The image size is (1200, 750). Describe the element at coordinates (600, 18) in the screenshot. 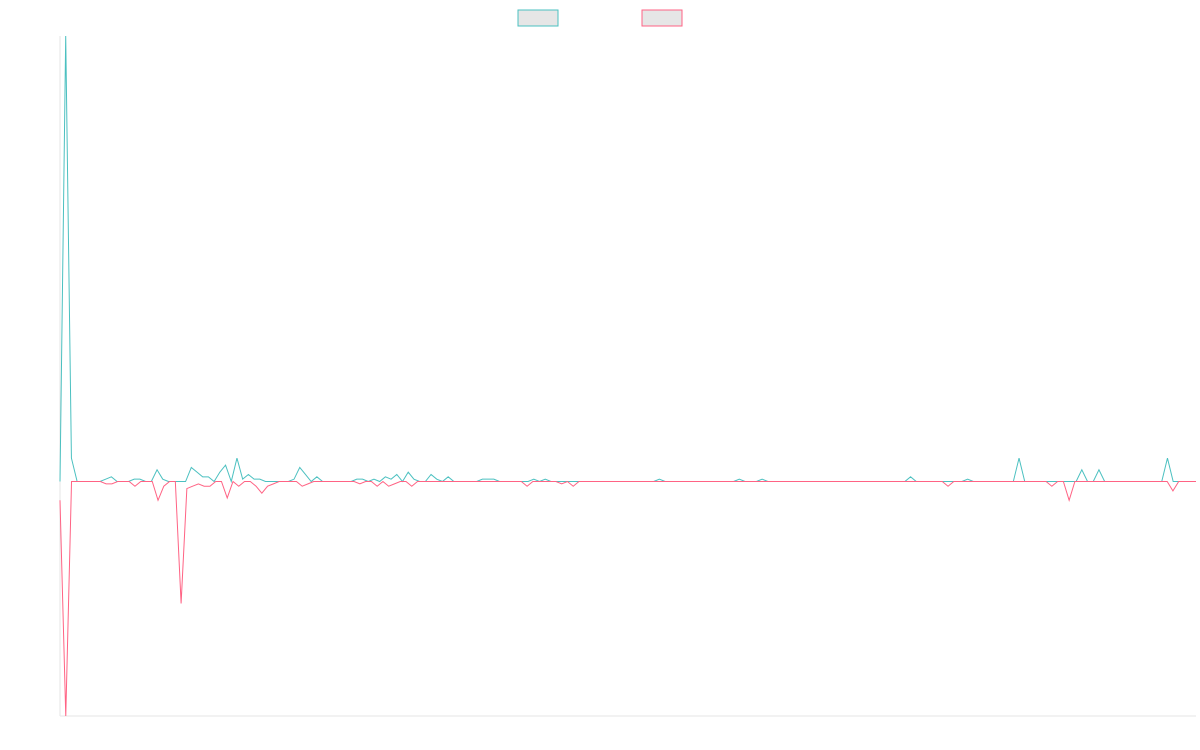

I see `legend` at that location.